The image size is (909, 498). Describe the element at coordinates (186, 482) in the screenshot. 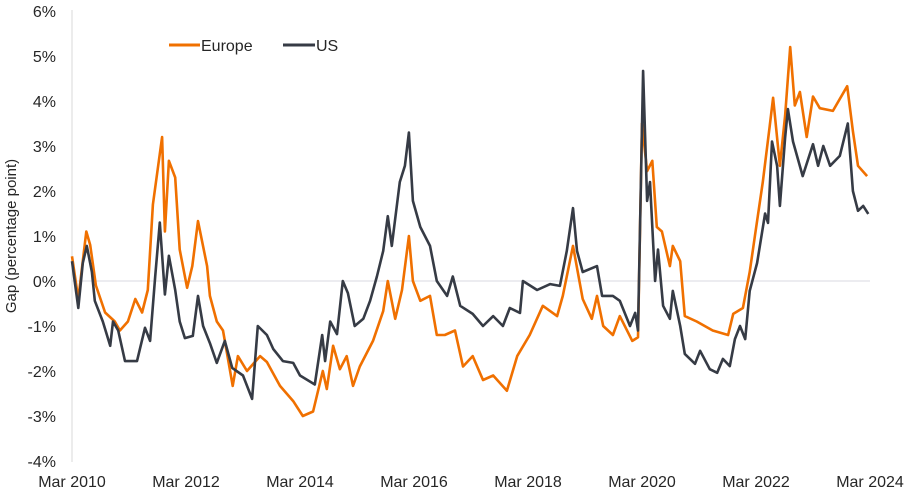

I see `x-tick-label: Mar 2012` at that location.